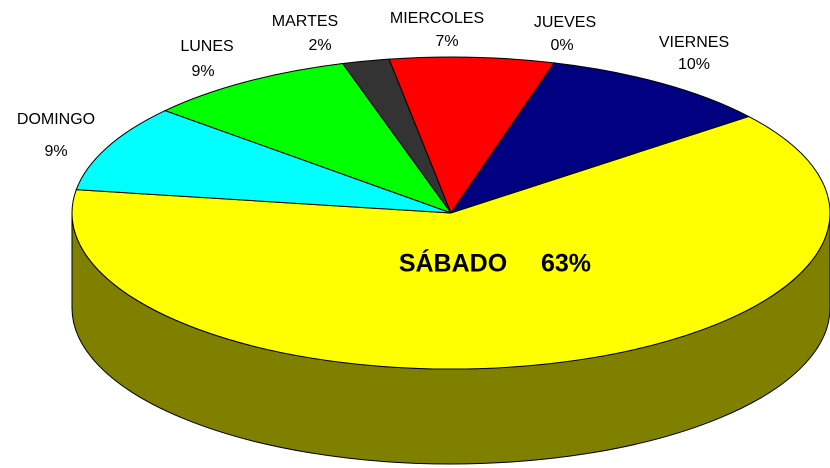 This screenshot has height=468, width=830. What do you see at coordinates (453, 263) in the screenshot?
I see `slice-label: SÁBADO` at bounding box center [453, 263].